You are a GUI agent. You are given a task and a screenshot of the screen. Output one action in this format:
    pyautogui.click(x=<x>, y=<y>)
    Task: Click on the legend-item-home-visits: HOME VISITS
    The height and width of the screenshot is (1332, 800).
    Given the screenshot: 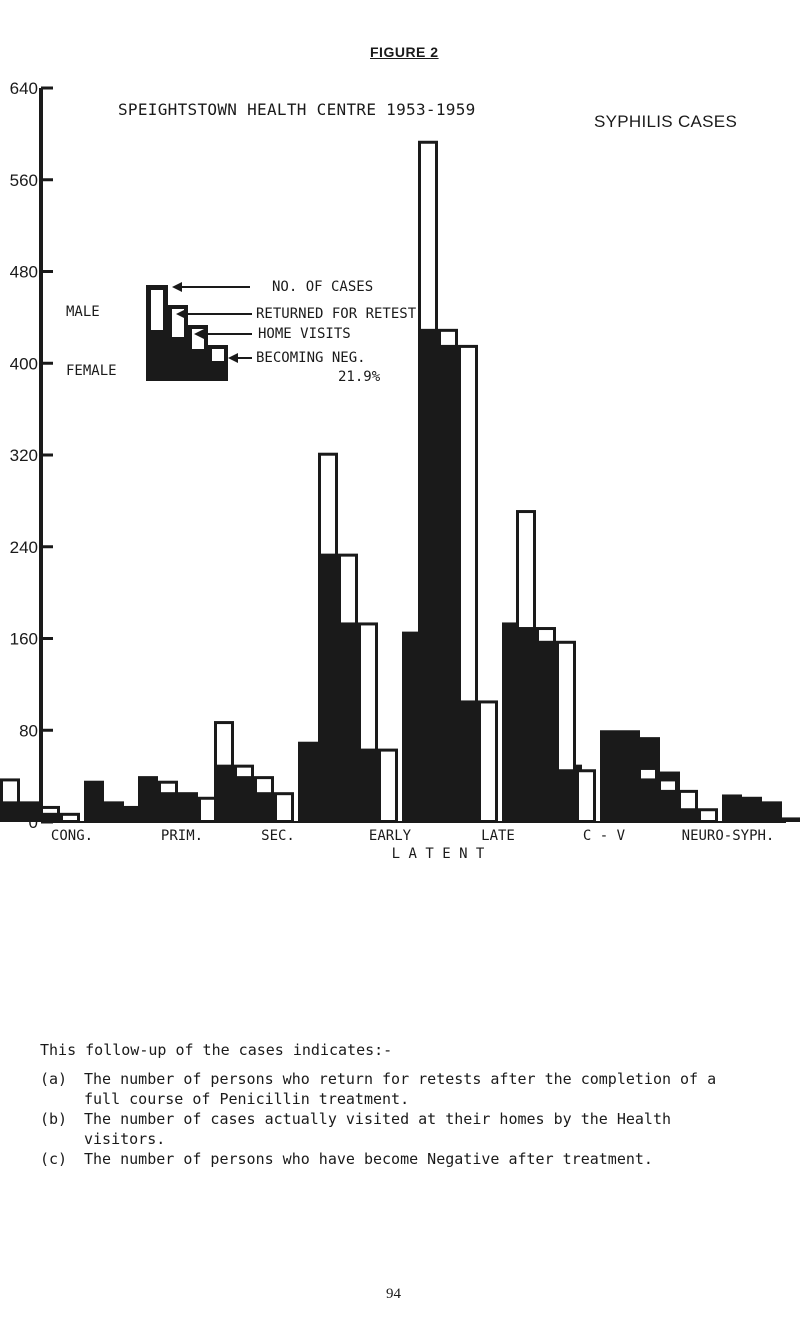 What is the action you would take?
    pyautogui.click(x=304, y=334)
    